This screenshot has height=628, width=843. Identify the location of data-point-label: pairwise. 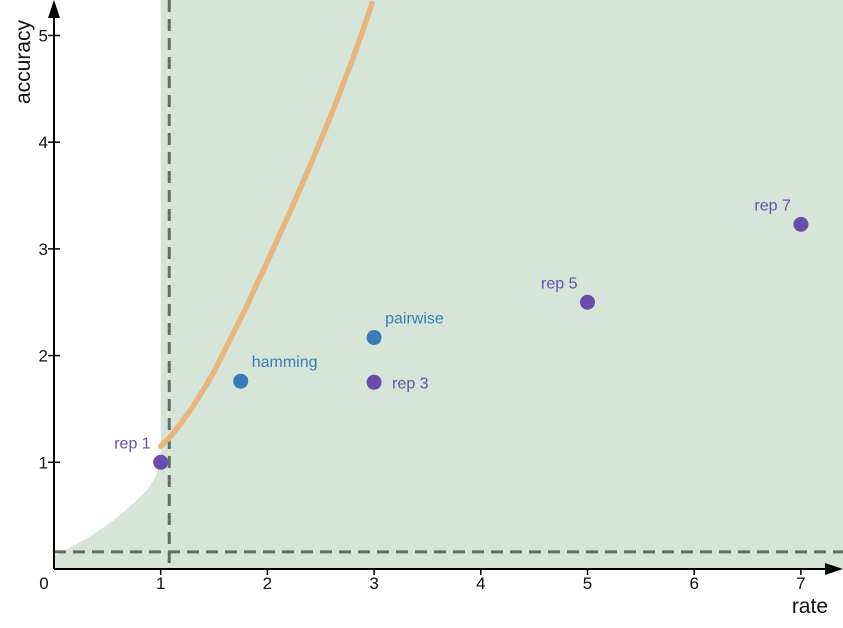
(414, 318).